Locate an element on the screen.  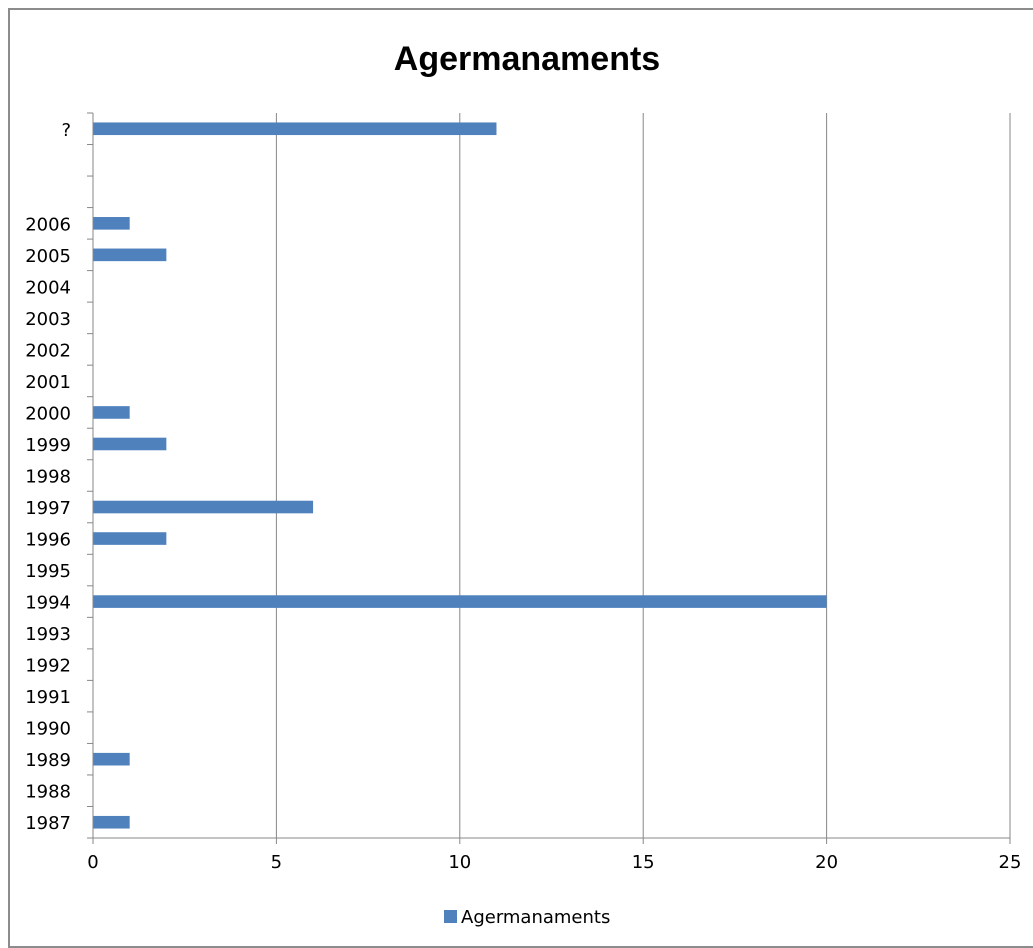
y-tick-label: 1990 is located at coordinates (48, 729).